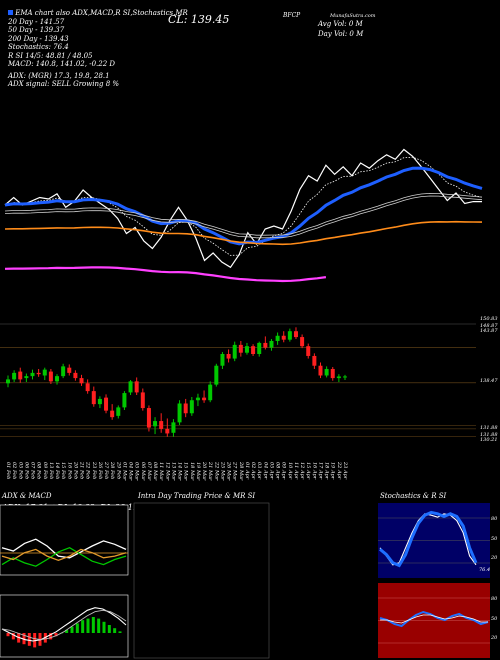 The height and width of the screenshot is (660, 500). What do you see at coordinates (10, 12) in the screenshot?
I see `ema20-legend-swatch` at bounding box center [10, 12].